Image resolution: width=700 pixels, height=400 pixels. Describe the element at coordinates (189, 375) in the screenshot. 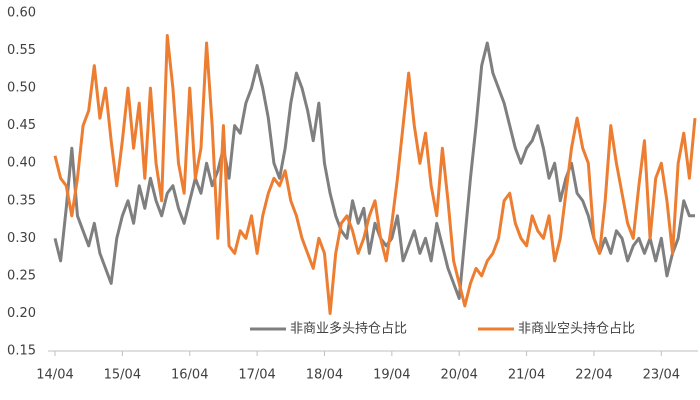

I see `x-tick-label: 16/04` at that location.